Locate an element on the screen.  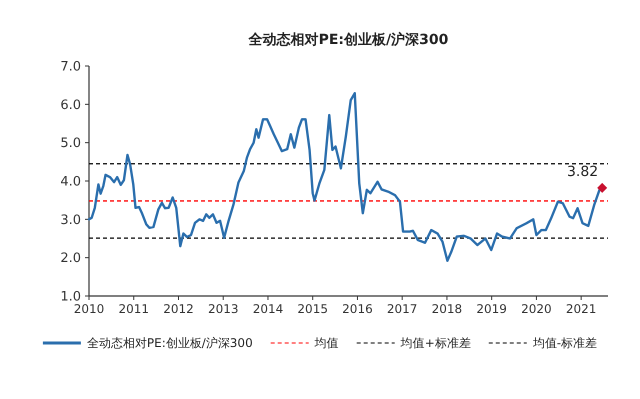
x-tick-label: 2017 is located at coordinates (402, 309).